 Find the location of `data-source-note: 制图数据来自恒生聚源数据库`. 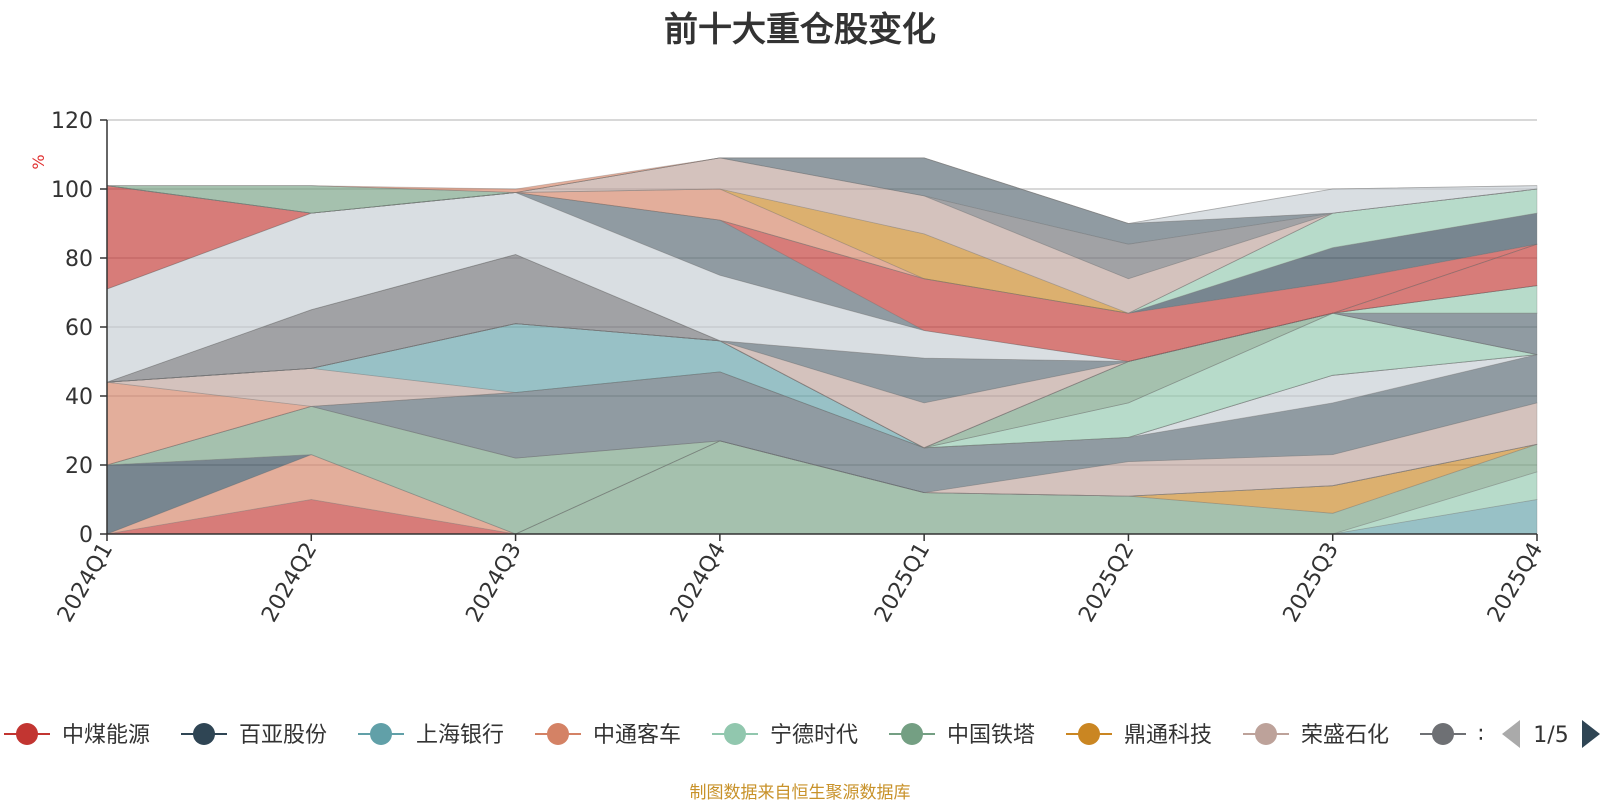

data-source-note: 制图数据来自恒生聚源数据库 is located at coordinates (800, 793).